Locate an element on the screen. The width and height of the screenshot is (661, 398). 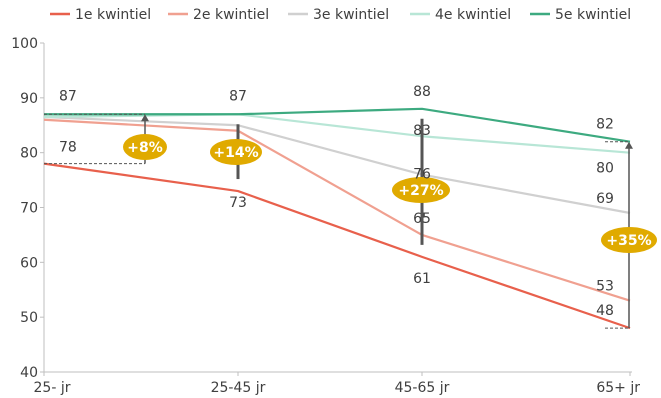
data-label: 65 is located at coordinates (422, 219).